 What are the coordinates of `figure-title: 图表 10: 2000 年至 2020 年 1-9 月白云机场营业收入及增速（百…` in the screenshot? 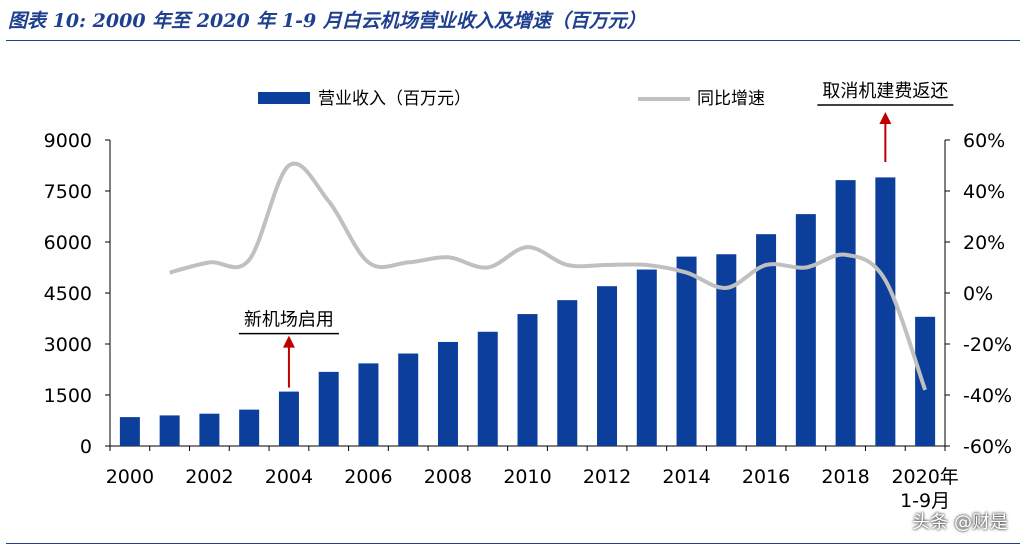 It's located at (327, 21).